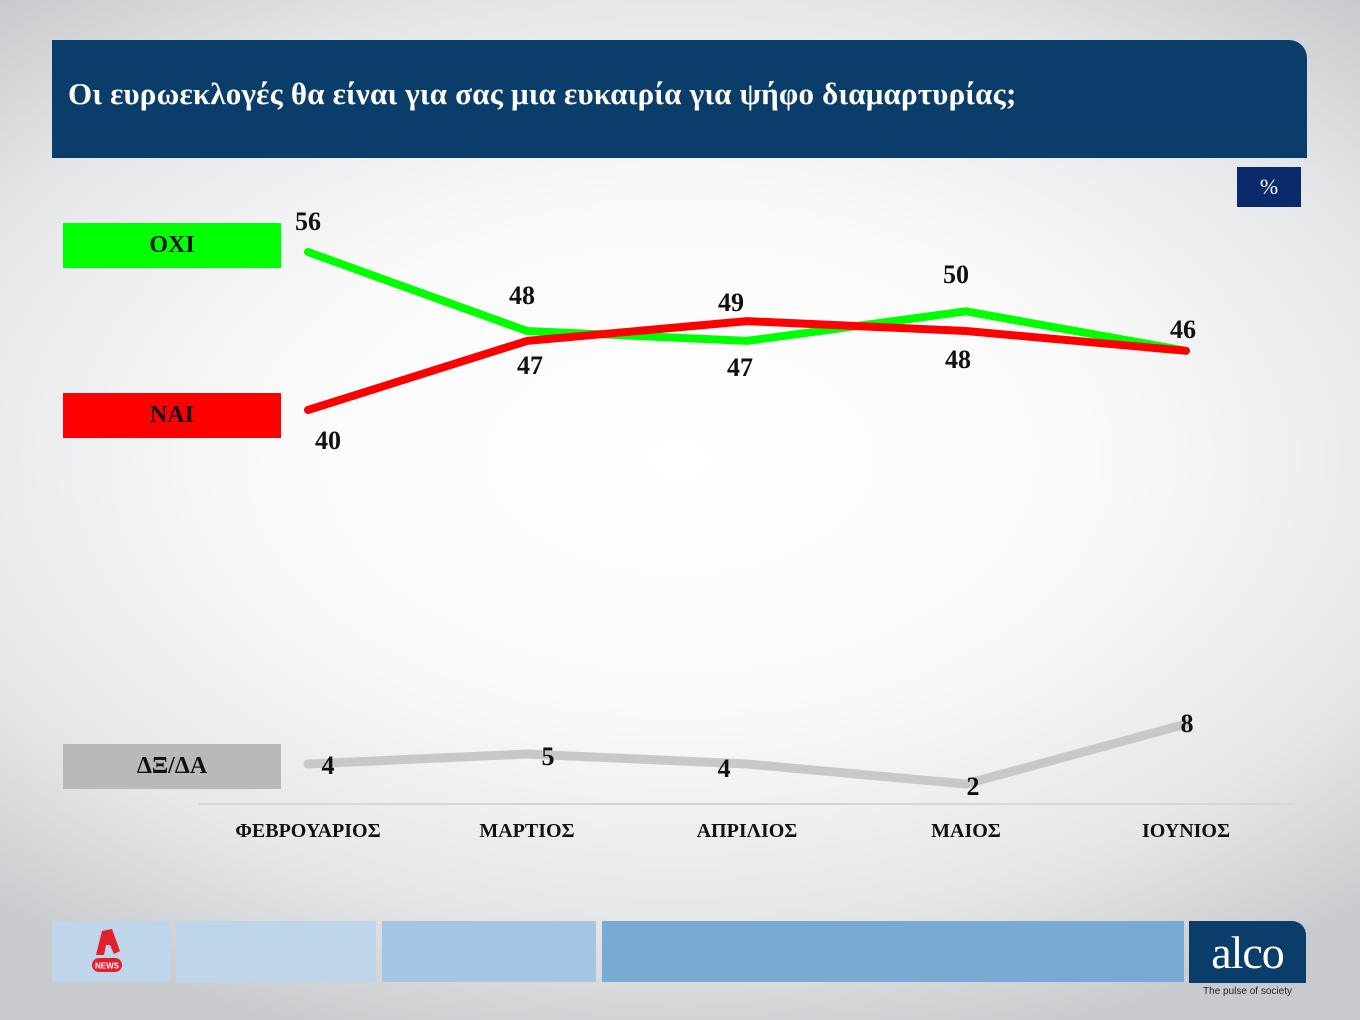 This screenshot has height=1020, width=1360. What do you see at coordinates (956, 274) in the screenshot?
I see `label-oxi-3: 50` at bounding box center [956, 274].